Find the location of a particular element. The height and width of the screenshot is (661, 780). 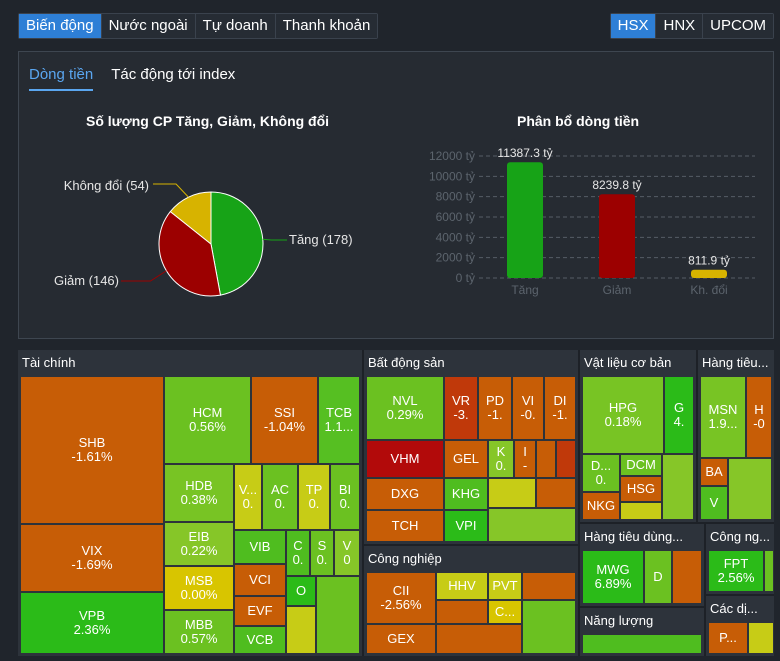

tile-dxg: DXG is located at coordinates (405, 494).